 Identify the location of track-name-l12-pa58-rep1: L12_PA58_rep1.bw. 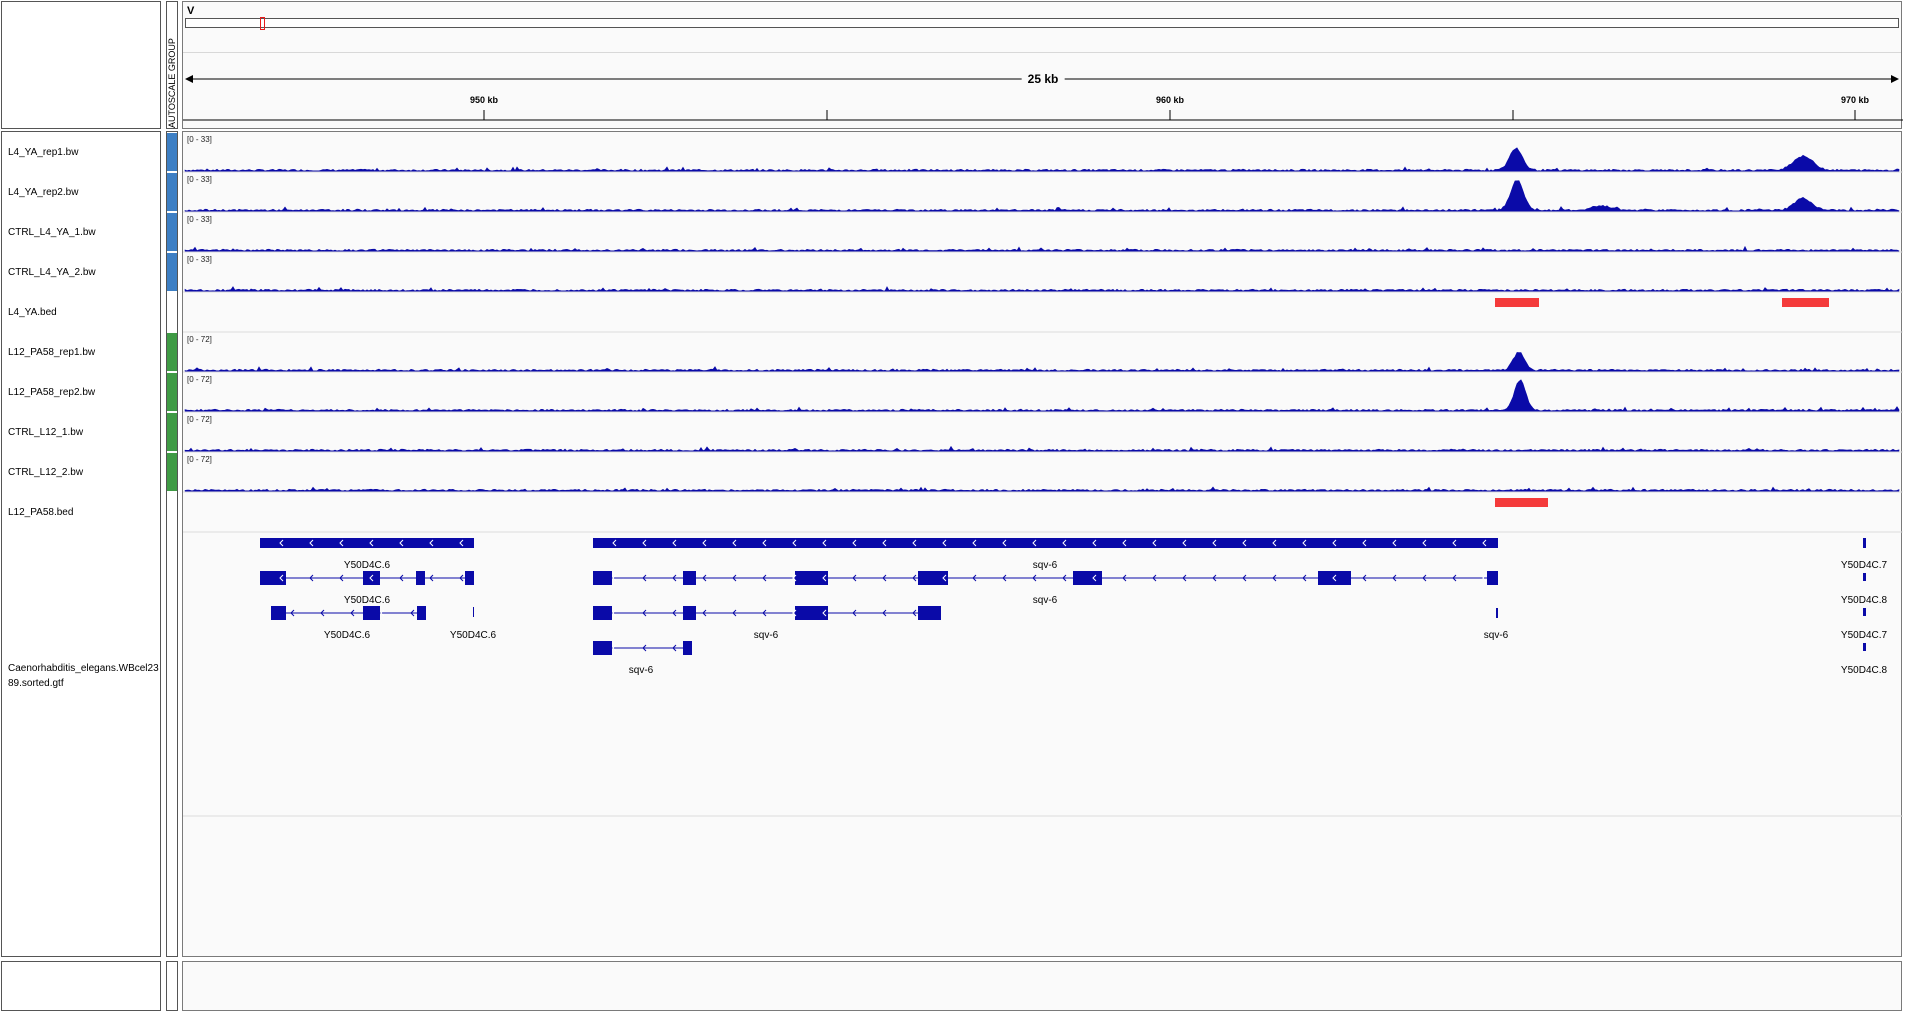
(52, 352).